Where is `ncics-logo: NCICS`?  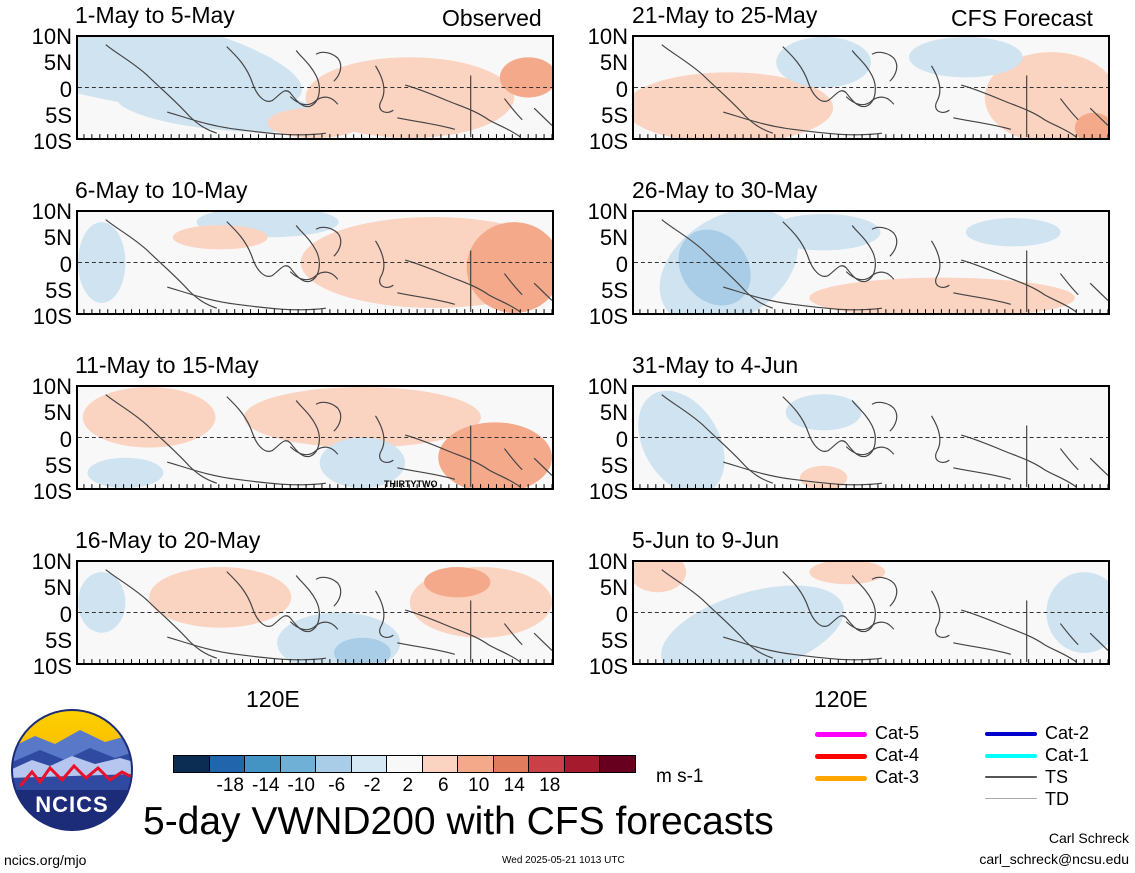
ncics-logo: NCICS is located at coordinates (72, 770).